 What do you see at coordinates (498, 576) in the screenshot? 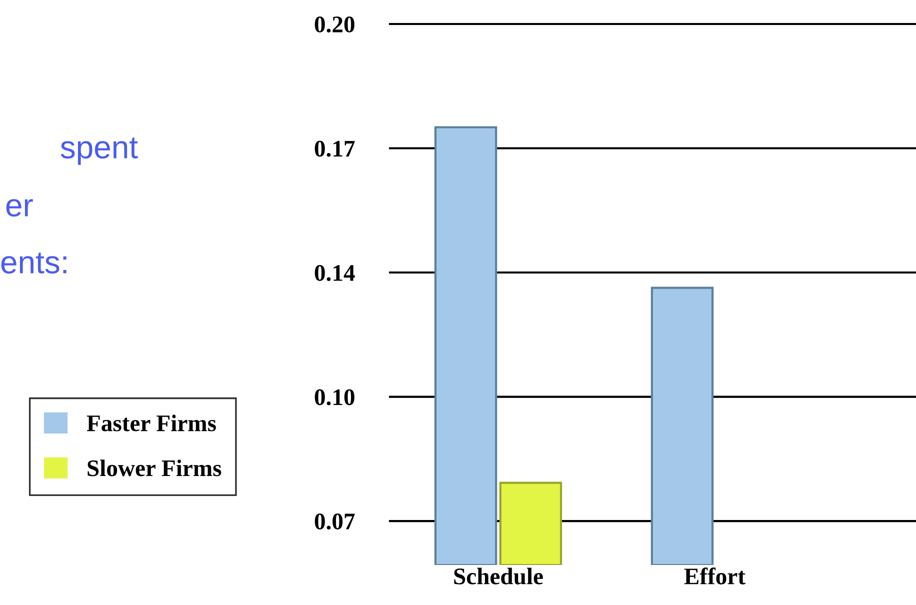
I see `x-tick-label: Schedule` at bounding box center [498, 576].